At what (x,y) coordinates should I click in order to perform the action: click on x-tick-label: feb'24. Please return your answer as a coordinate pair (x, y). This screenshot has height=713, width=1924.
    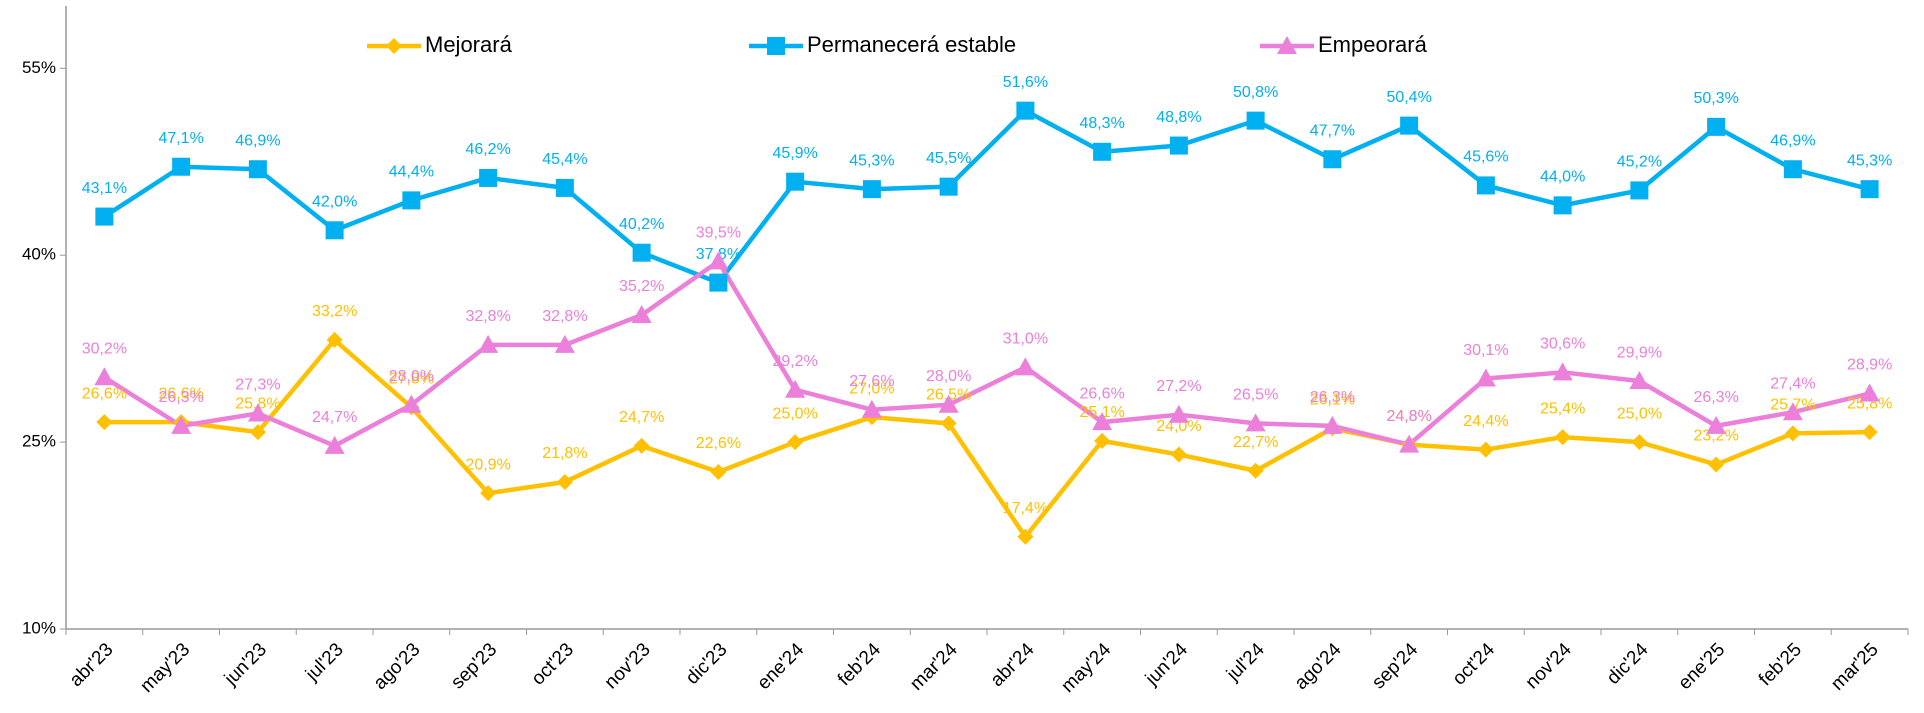
    Looking at the image, I should click on (859, 664).